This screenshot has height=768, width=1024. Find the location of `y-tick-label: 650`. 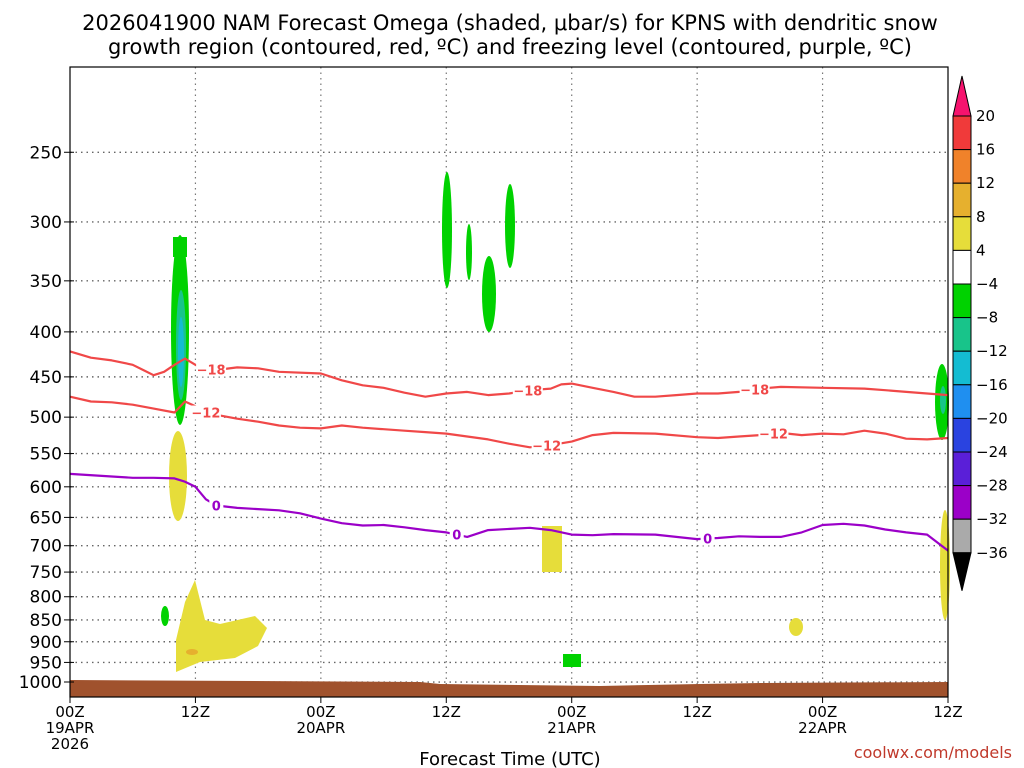

y-tick-label: 650 is located at coordinates (46, 518).